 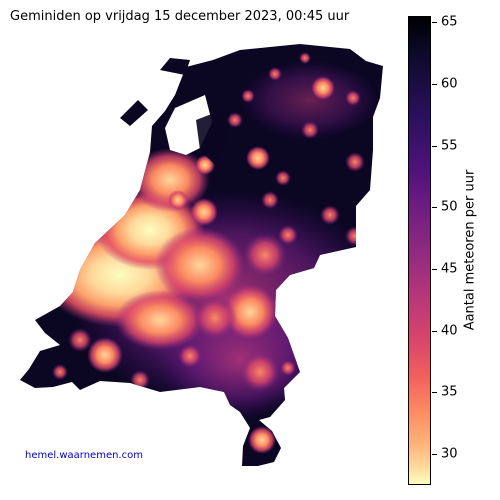 What do you see at coordinates (449, 454) in the screenshot?
I see `colorbar-tick-label: 30` at bounding box center [449, 454].